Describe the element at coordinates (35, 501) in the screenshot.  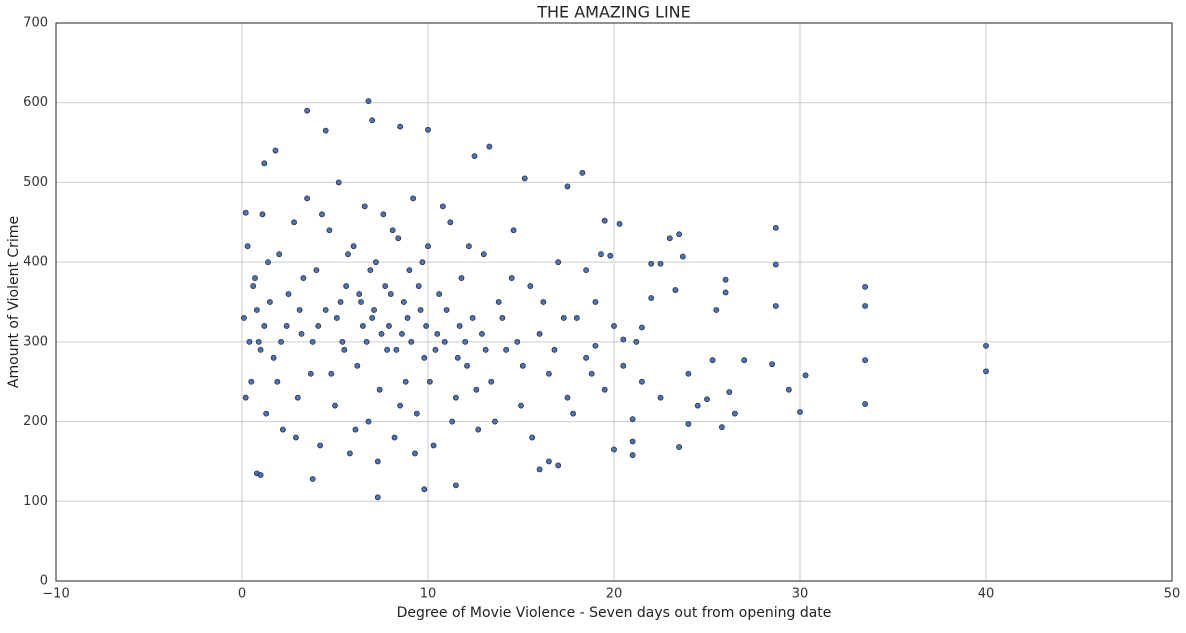
I see `y-tick-label: 100` at that location.